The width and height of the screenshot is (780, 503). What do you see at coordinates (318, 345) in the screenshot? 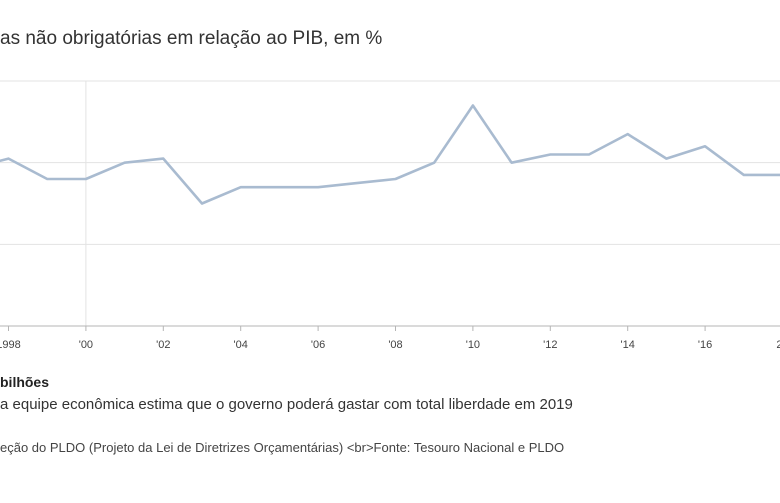
I see `x-tick-label: '06` at bounding box center [318, 345].